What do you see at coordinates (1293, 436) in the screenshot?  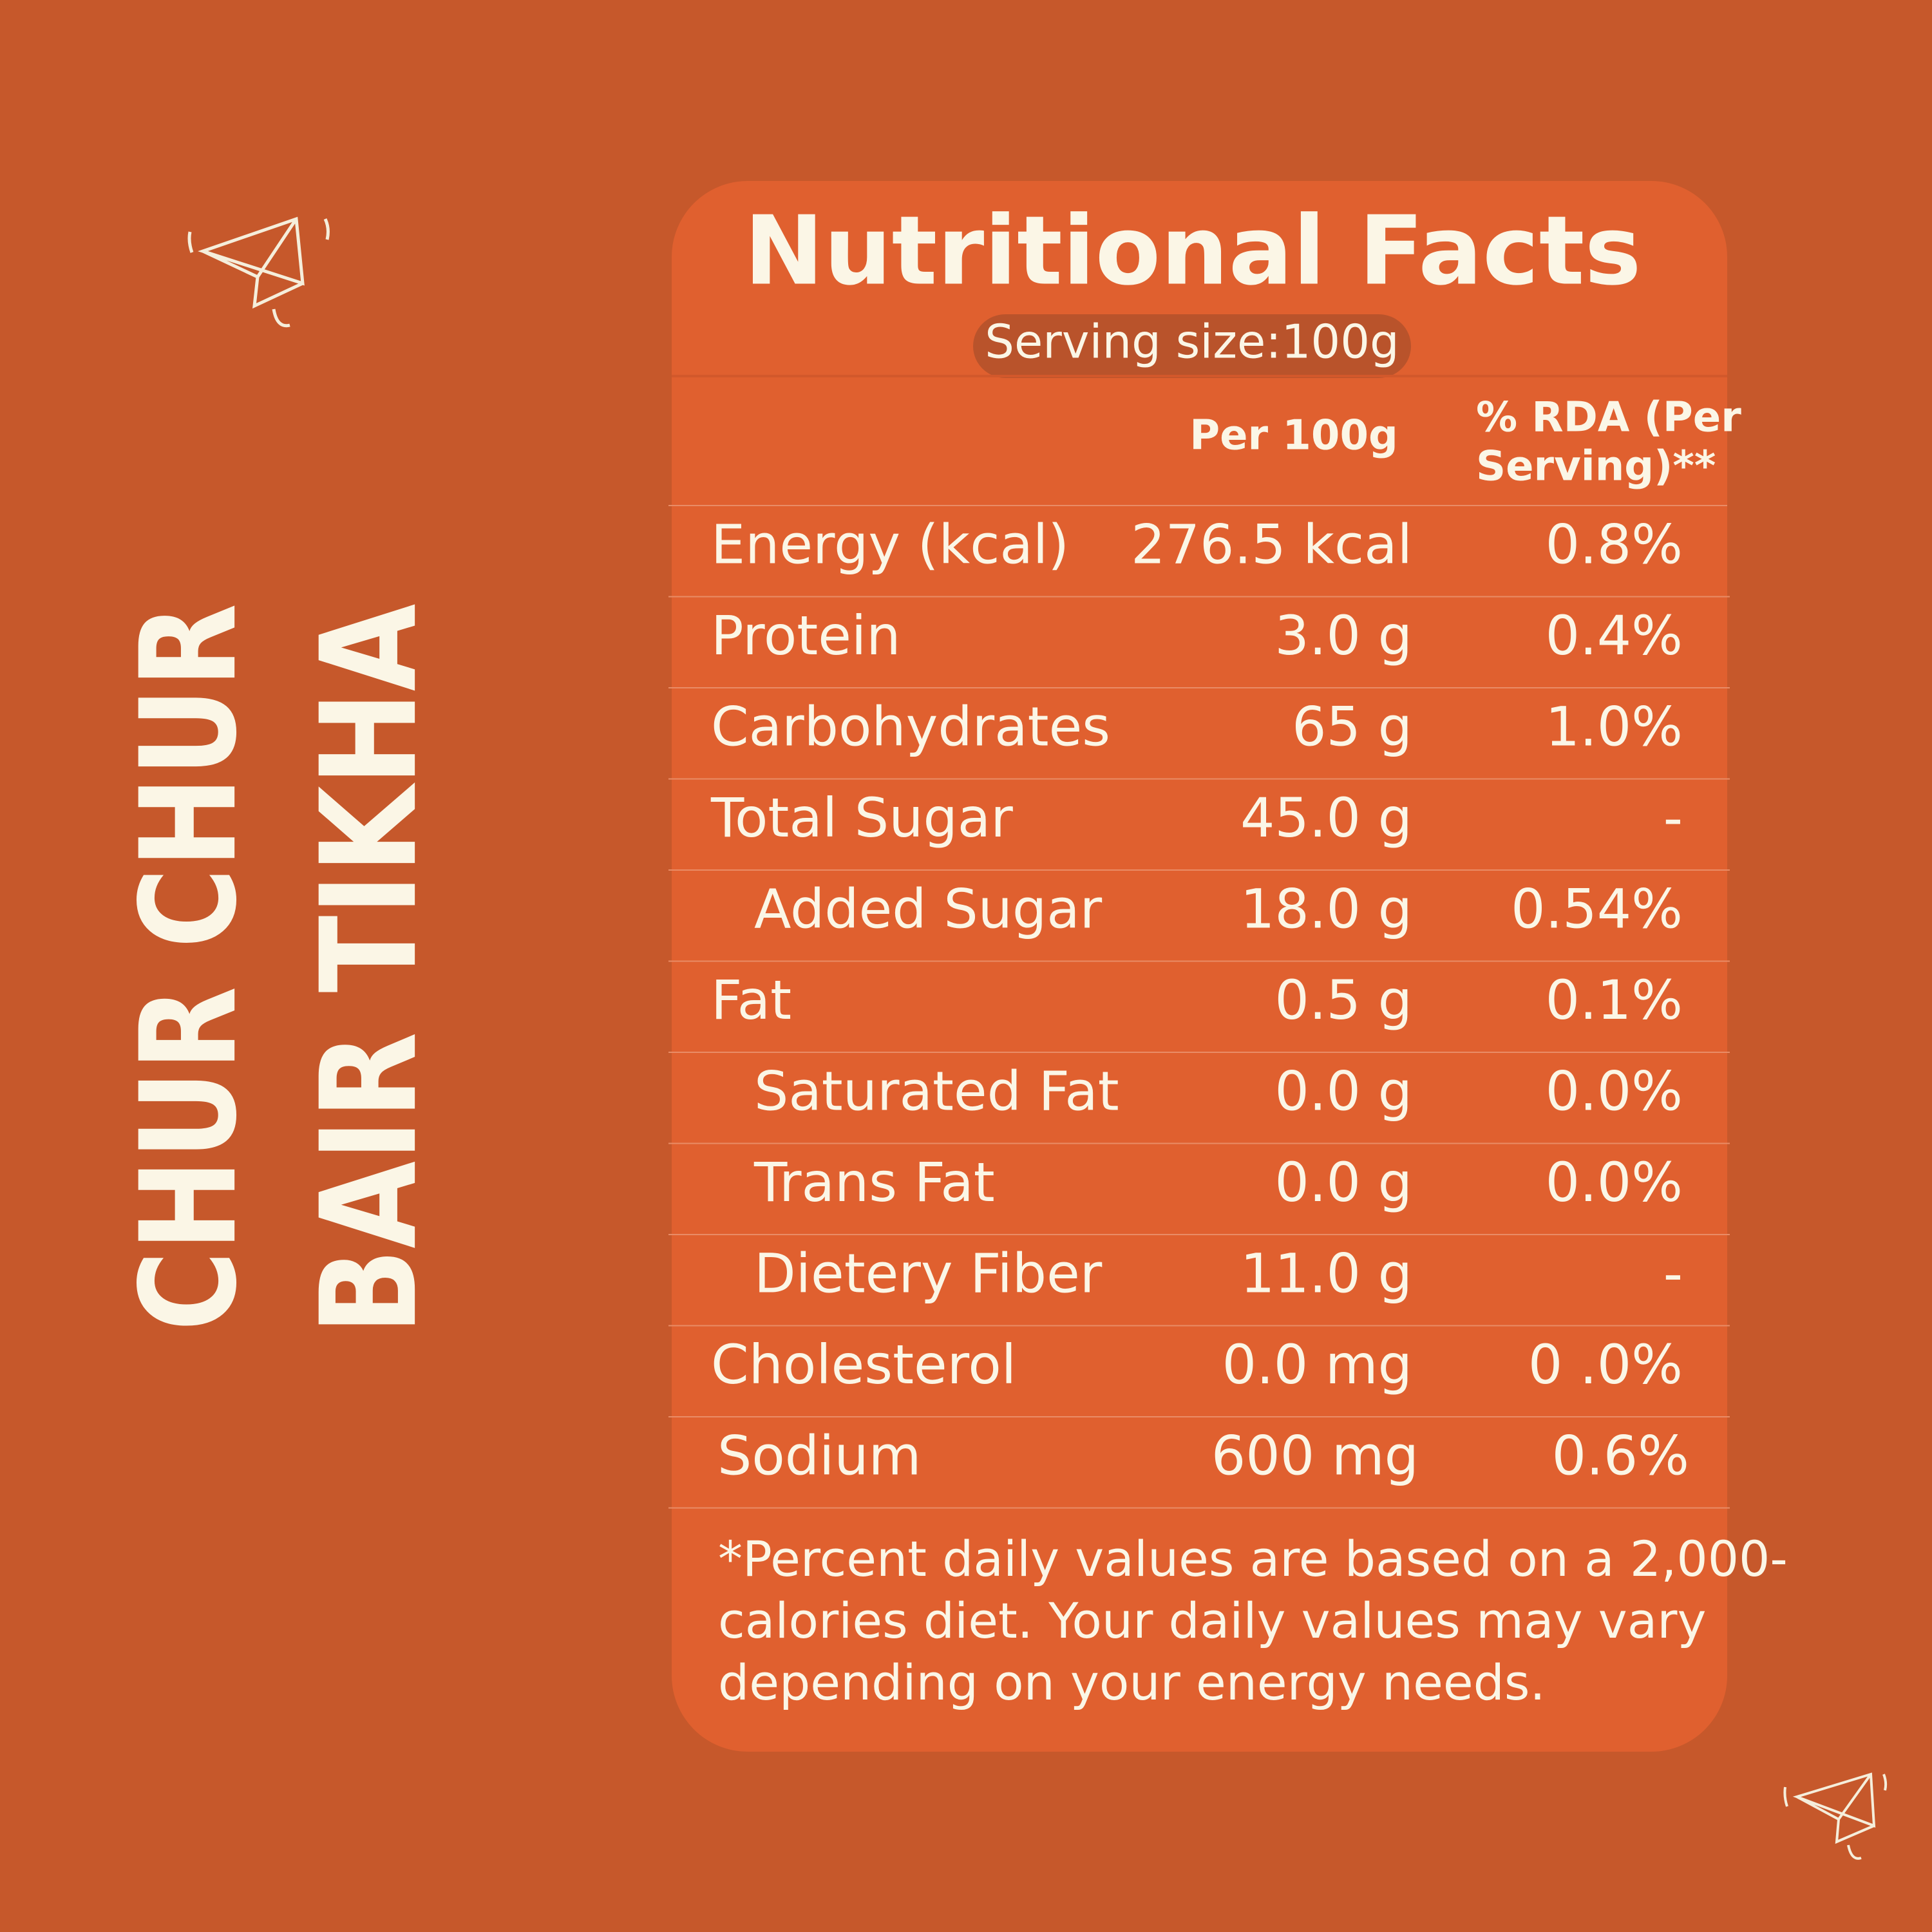 I see `column-header: Per 100g` at bounding box center [1293, 436].